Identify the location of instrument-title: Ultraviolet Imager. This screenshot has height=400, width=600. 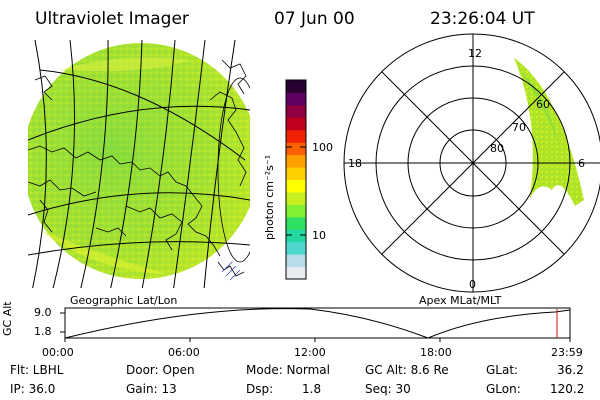
(112, 19).